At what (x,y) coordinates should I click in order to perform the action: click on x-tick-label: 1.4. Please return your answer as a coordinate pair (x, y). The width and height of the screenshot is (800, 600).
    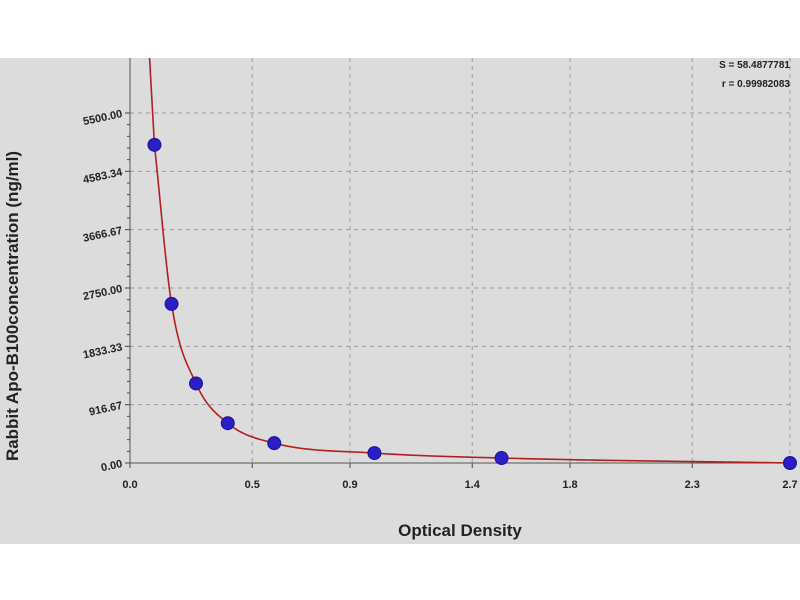
    Looking at the image, I should click on (473, 485).